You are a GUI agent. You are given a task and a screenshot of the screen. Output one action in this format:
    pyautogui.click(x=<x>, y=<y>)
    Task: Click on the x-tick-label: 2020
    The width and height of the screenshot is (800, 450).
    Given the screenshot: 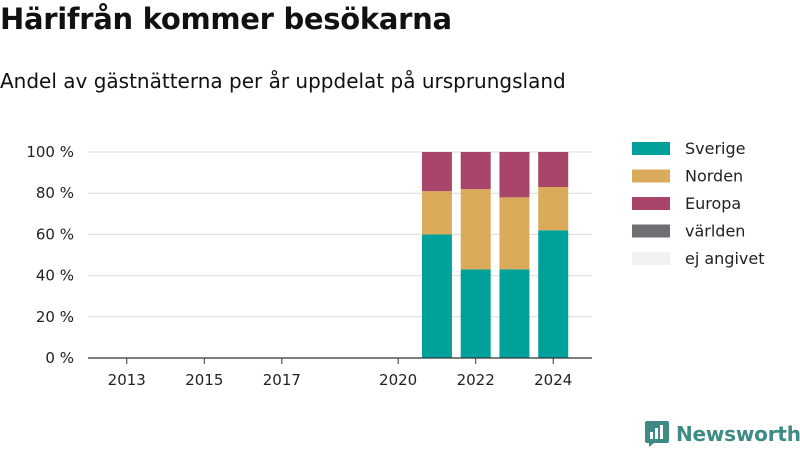 What is the action you would take?
    pyautogui.click(x=398, y=380)
    